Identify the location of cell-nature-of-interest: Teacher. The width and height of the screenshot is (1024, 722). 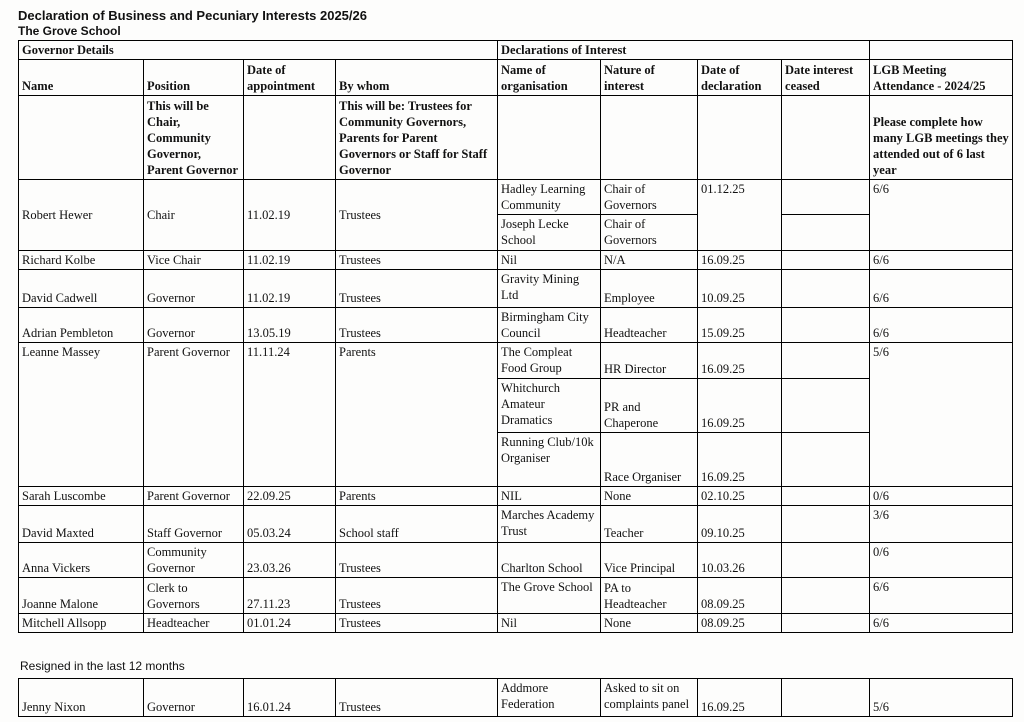
(649, 524).